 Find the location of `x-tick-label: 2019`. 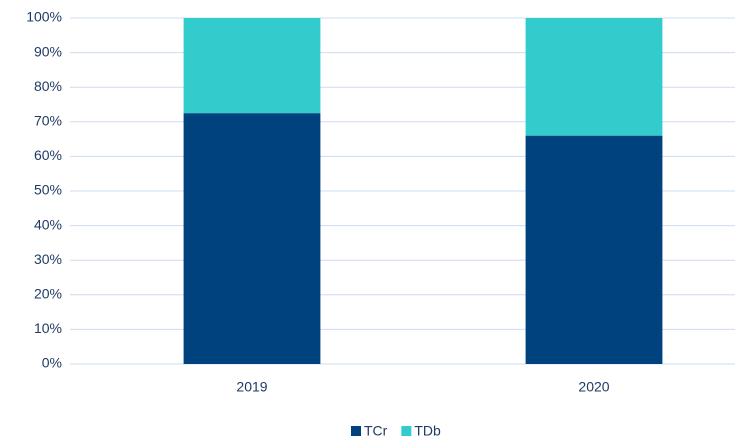

x-tick-label: 2019 is located at coordinates (251, 387).